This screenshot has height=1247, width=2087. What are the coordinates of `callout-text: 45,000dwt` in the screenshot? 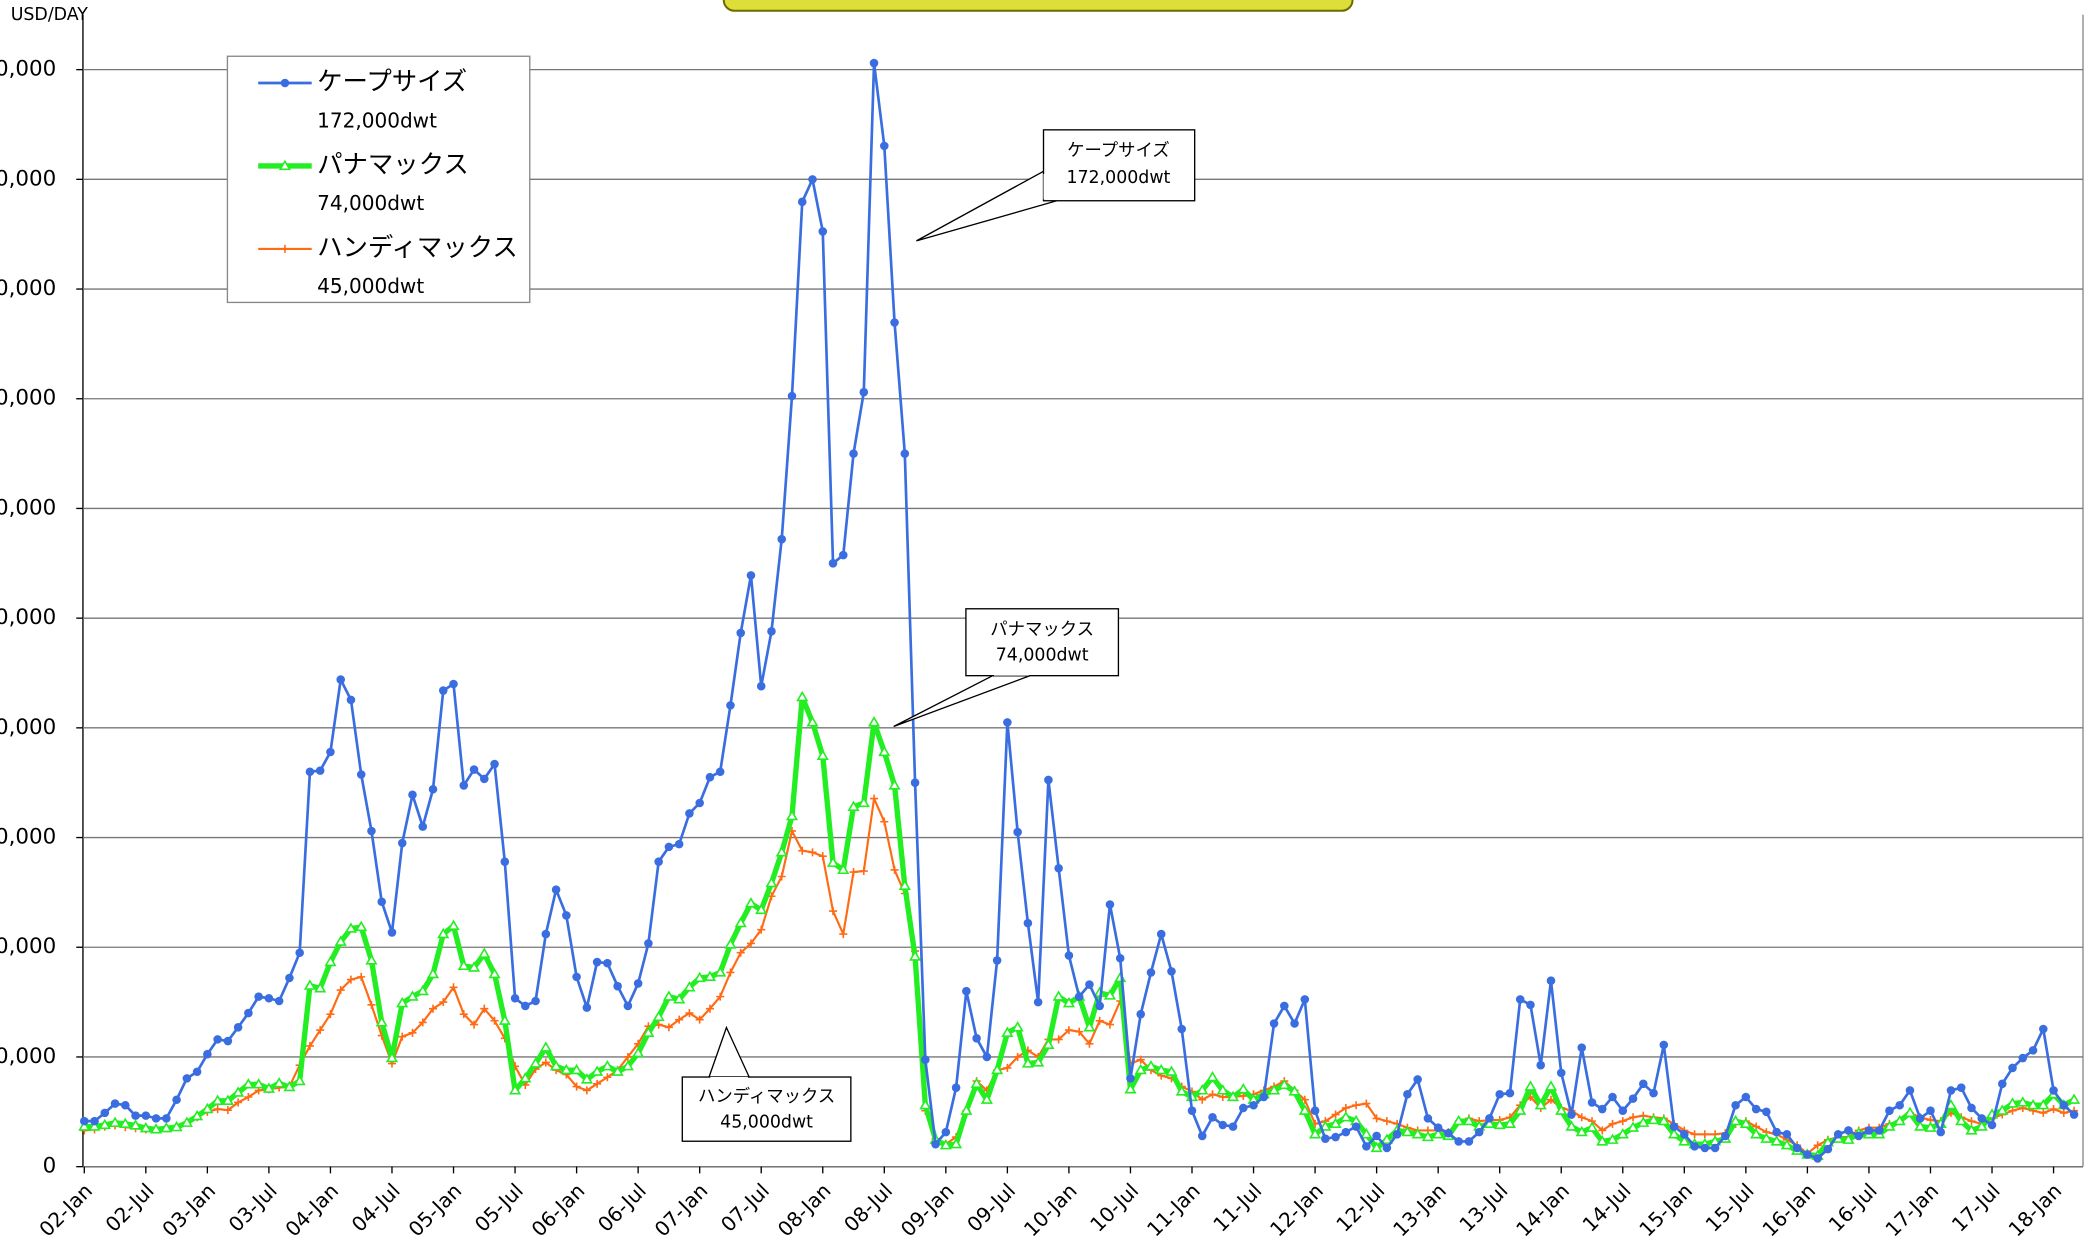 It's located at (766, 1123).